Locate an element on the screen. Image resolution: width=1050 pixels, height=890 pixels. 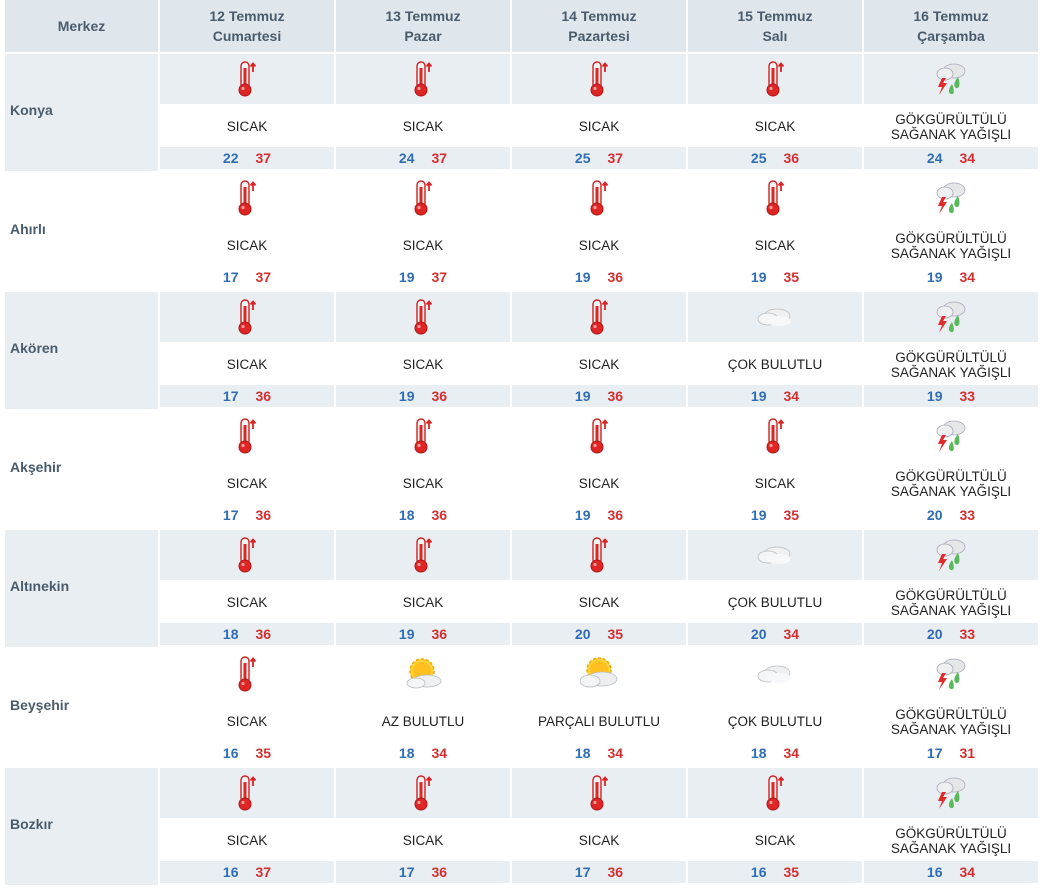
day-header: 12 Temmuz Cumartesi is located at coordinates (247, 26).